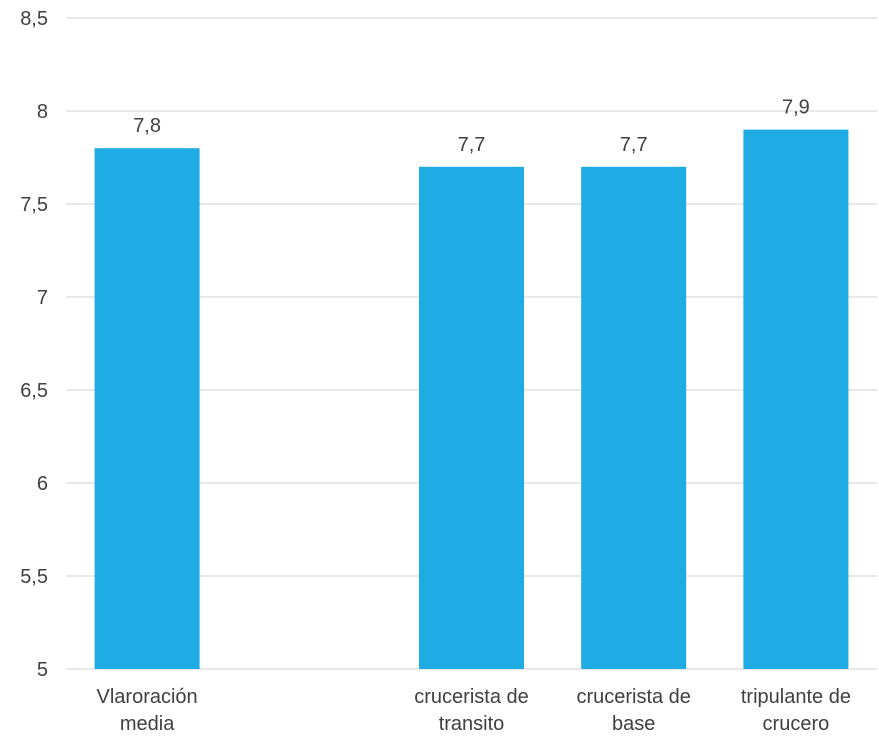 The image size is (879, 738). I want to click on data-labels: 7,8 7,7 7,7 7,9, so click(471, 126).